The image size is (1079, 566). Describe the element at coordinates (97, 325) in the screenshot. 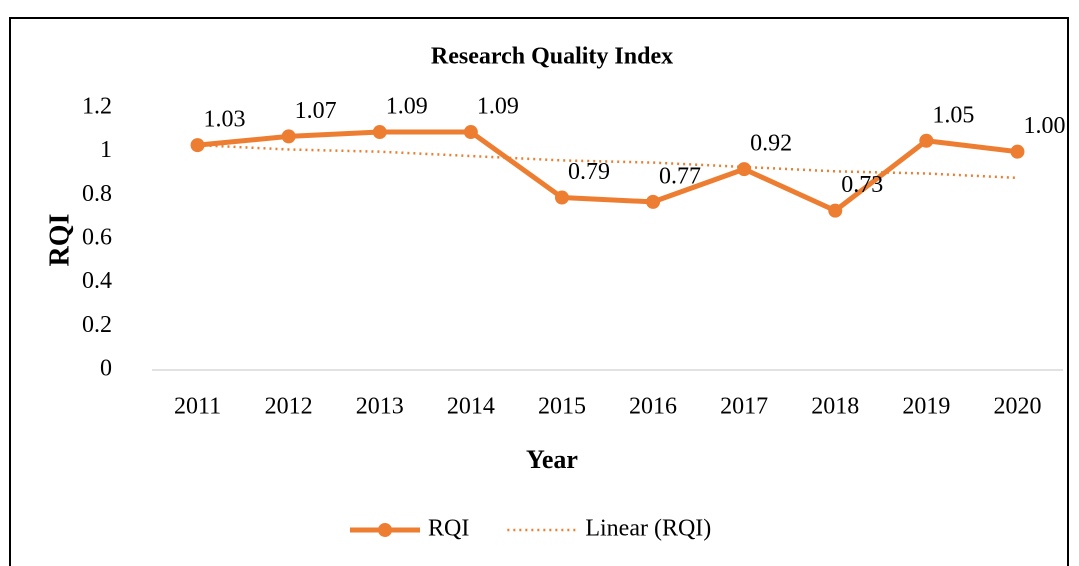

I see `y-tick-label: 0.2` at that location.